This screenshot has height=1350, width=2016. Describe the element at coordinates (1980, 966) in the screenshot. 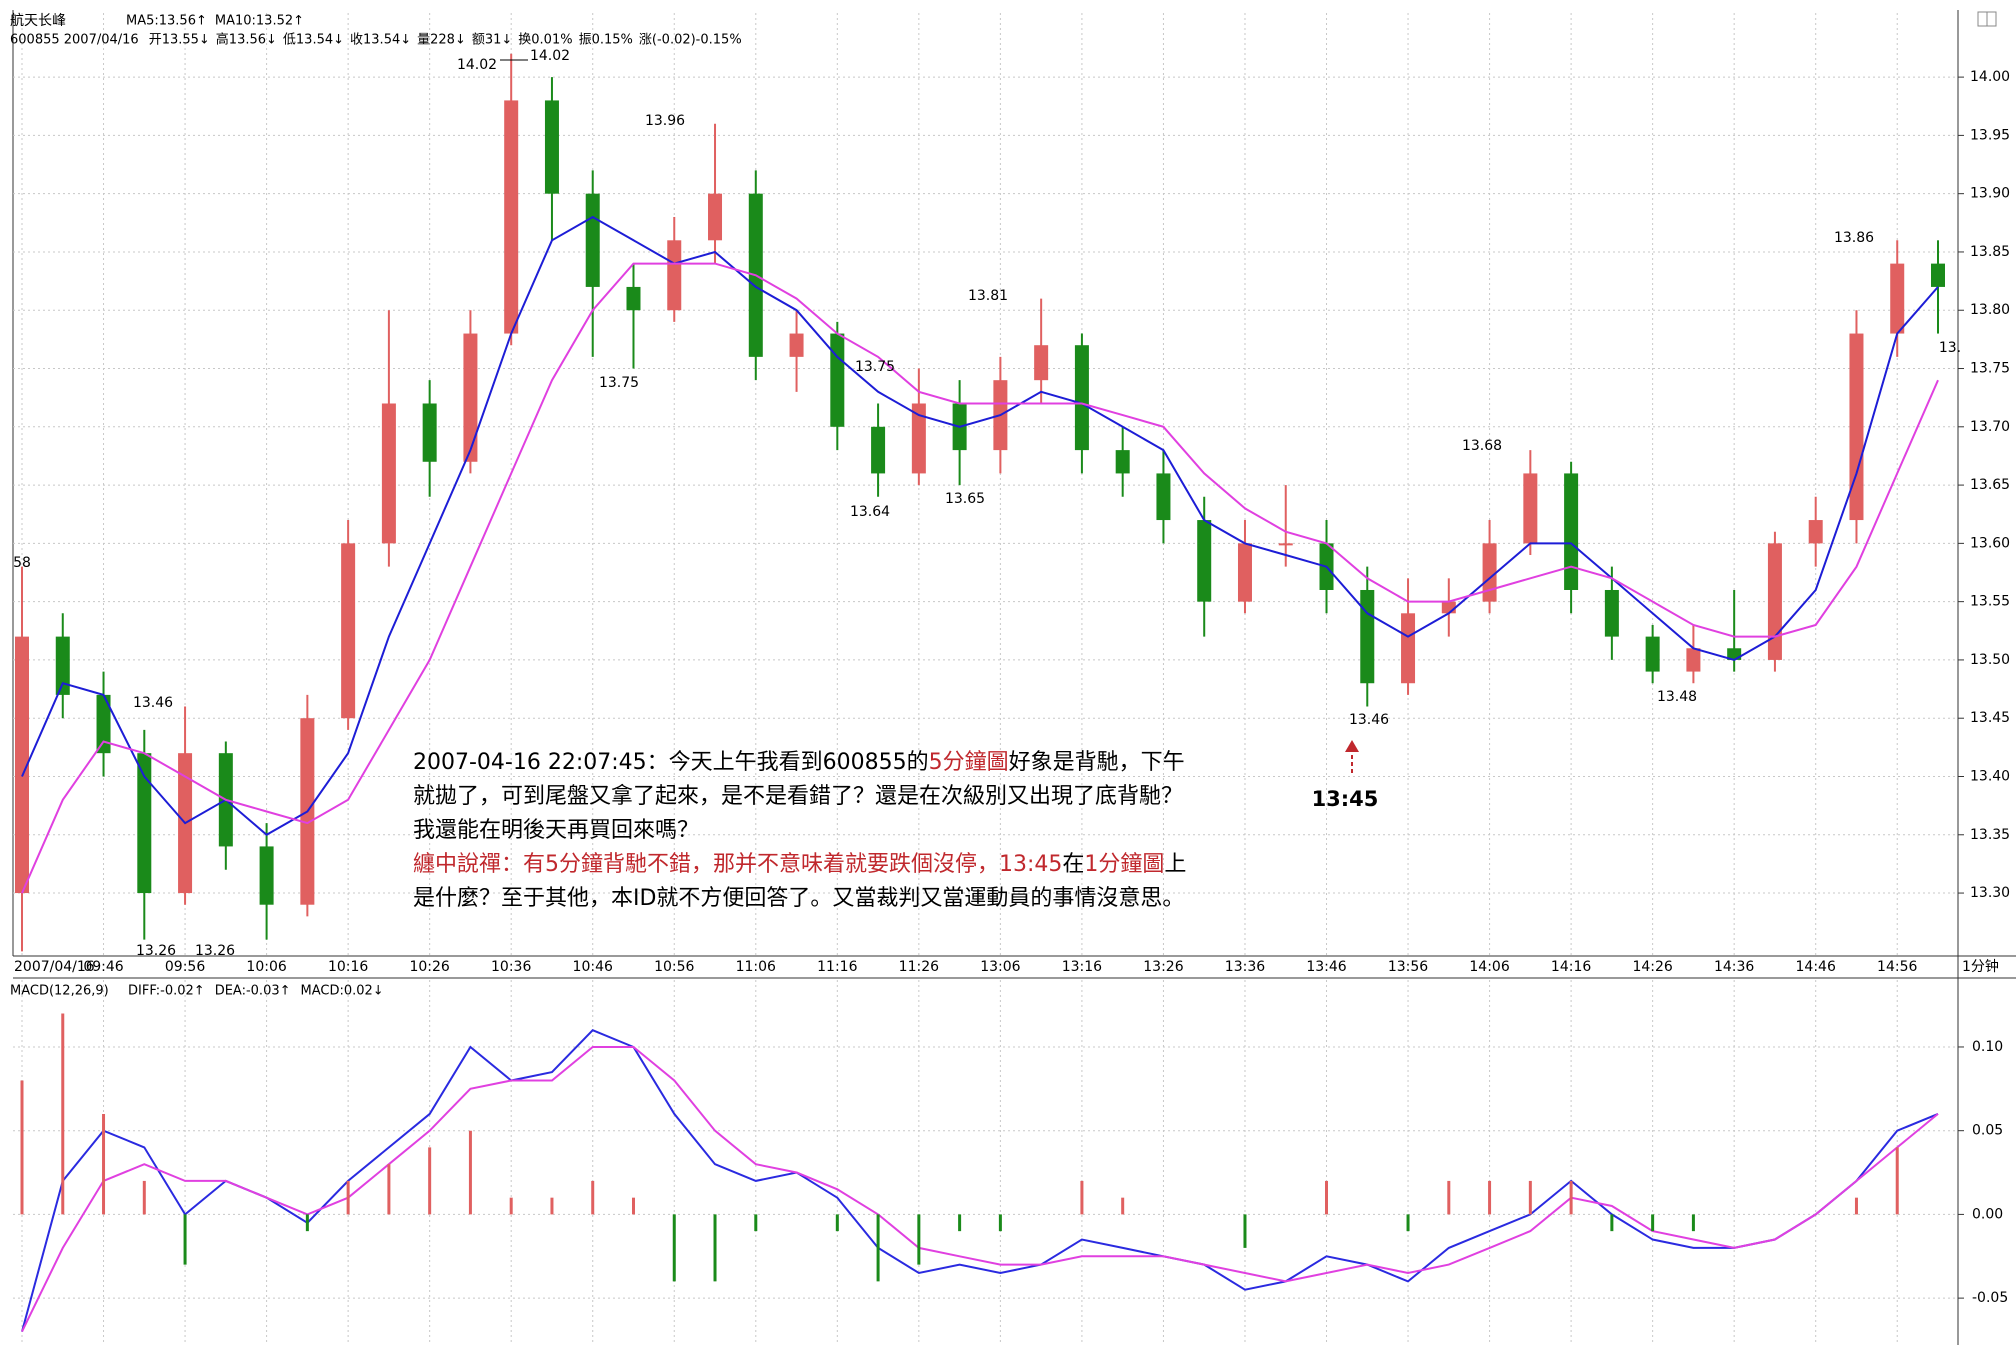

I see `x-unit: 1分钟` at that location.